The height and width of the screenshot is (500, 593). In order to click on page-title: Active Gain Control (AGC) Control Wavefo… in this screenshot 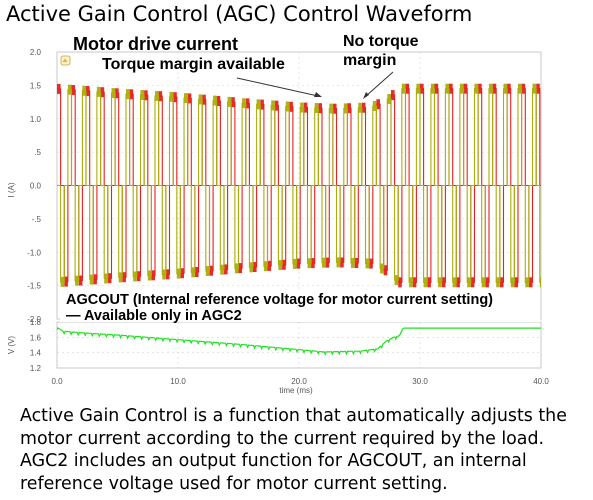, I will do `click(239, 14)`.